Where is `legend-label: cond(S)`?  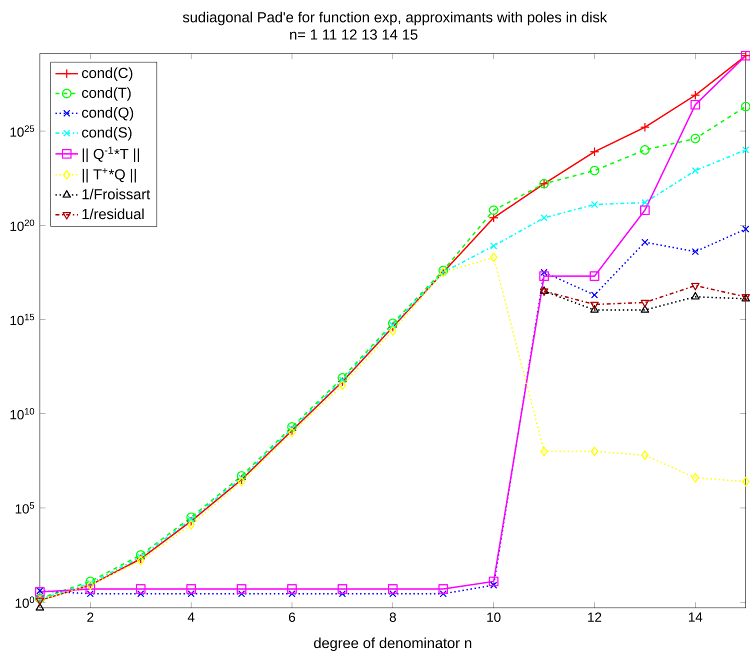 legend-label: cond(S) is located at coordinates (107, 133).